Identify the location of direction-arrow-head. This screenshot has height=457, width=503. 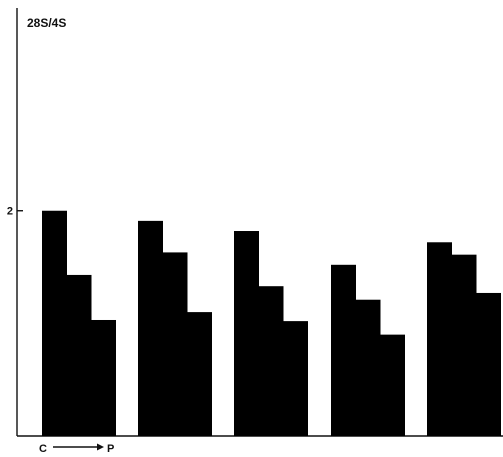
(100, 447).